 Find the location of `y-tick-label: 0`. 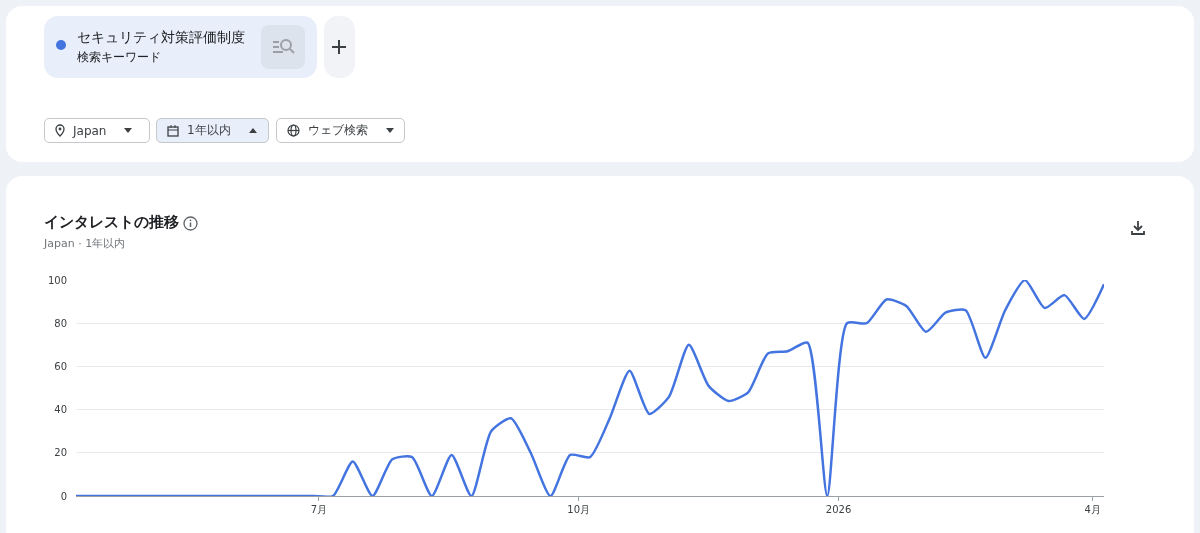

y-tick-label: 0 is located at coordinates (63, 496).